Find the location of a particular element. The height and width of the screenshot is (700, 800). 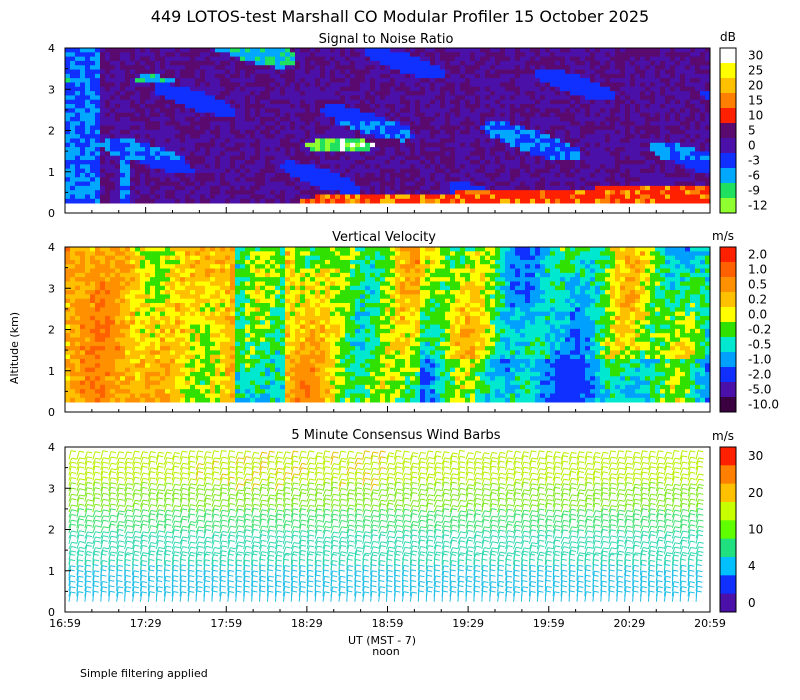

colorbar-label: 15 is located at coordinates (755, 101).